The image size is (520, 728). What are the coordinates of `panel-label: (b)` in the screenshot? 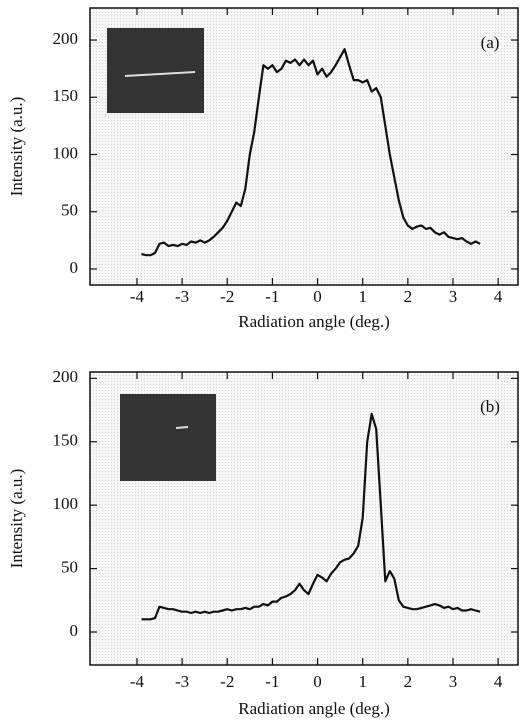 It's located at (490, 406).